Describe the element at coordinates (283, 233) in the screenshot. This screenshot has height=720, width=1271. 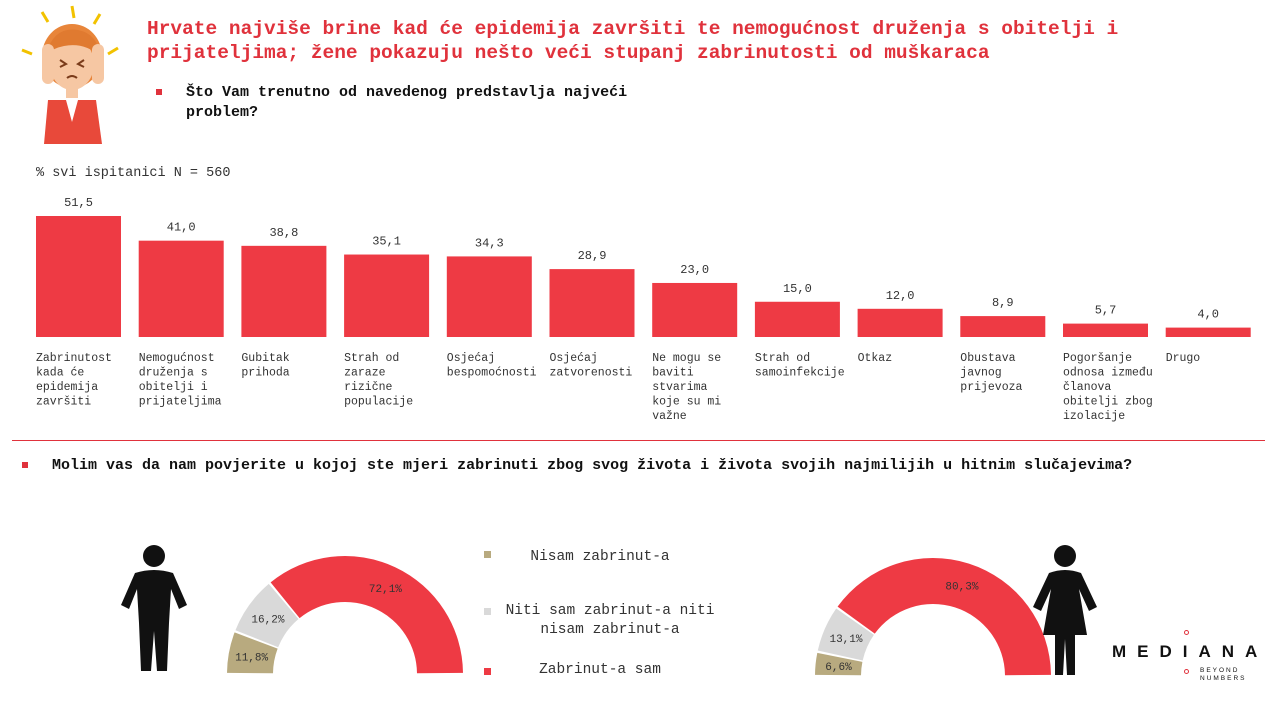
I see `bar-value-label: 38,8` at that location.